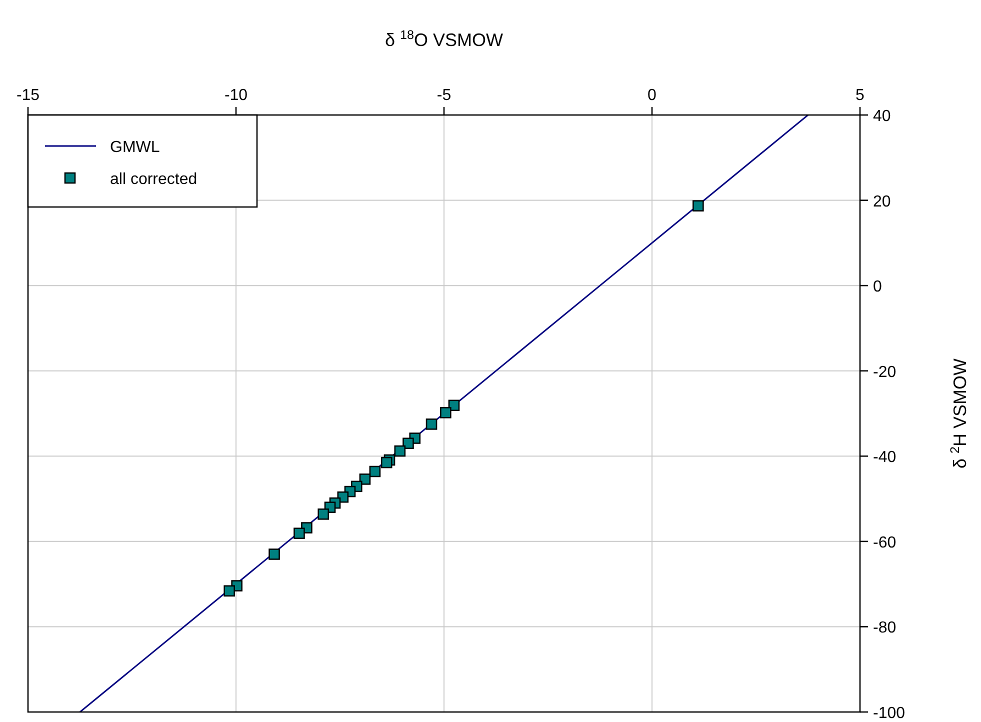  What do you see at coordinates (877, 287) in the screenshot?
I see `y-tick-label: 0` at bounding box center [877, 287].